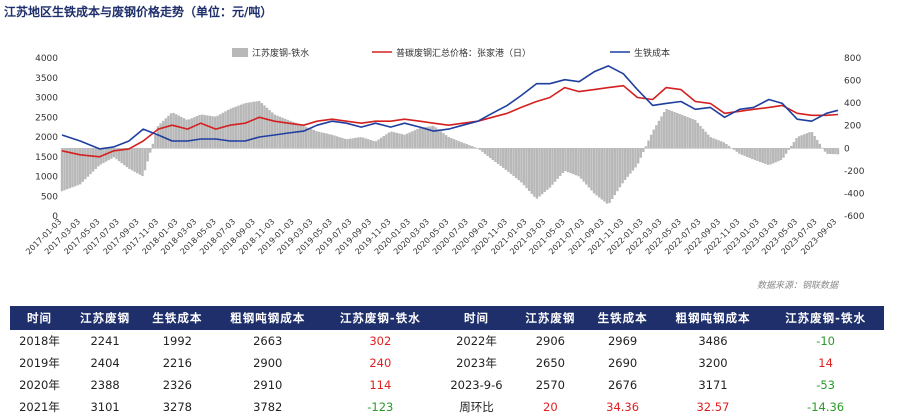 The height and width of the screenshot is (416, 900). What do you see at coordinates (39, 407) in the screenshot?
I see `table-cell: 2021年` at bounding box center [39, 407].